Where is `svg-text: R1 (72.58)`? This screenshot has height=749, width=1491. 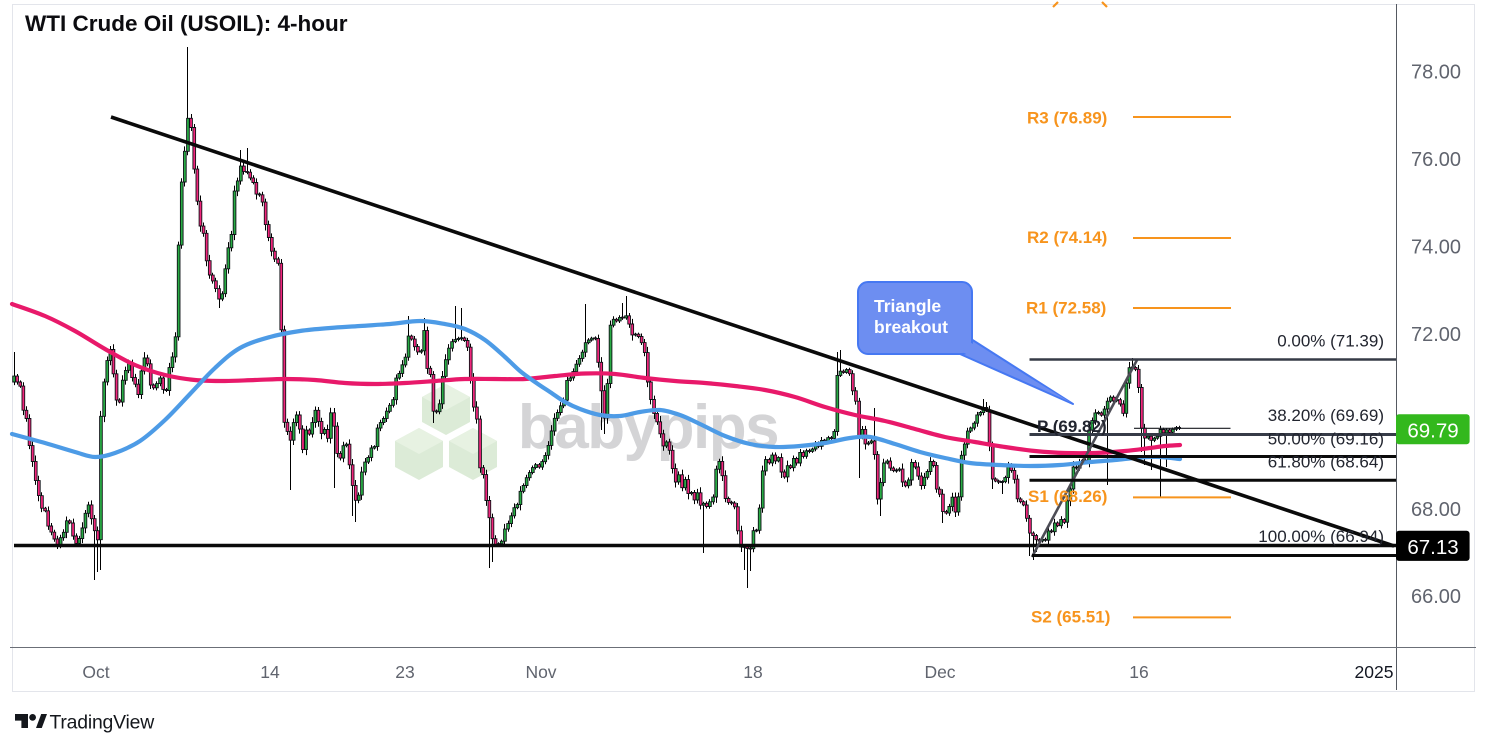 svg-text: R1 (72.58) is located at coordinates (1066, 308).